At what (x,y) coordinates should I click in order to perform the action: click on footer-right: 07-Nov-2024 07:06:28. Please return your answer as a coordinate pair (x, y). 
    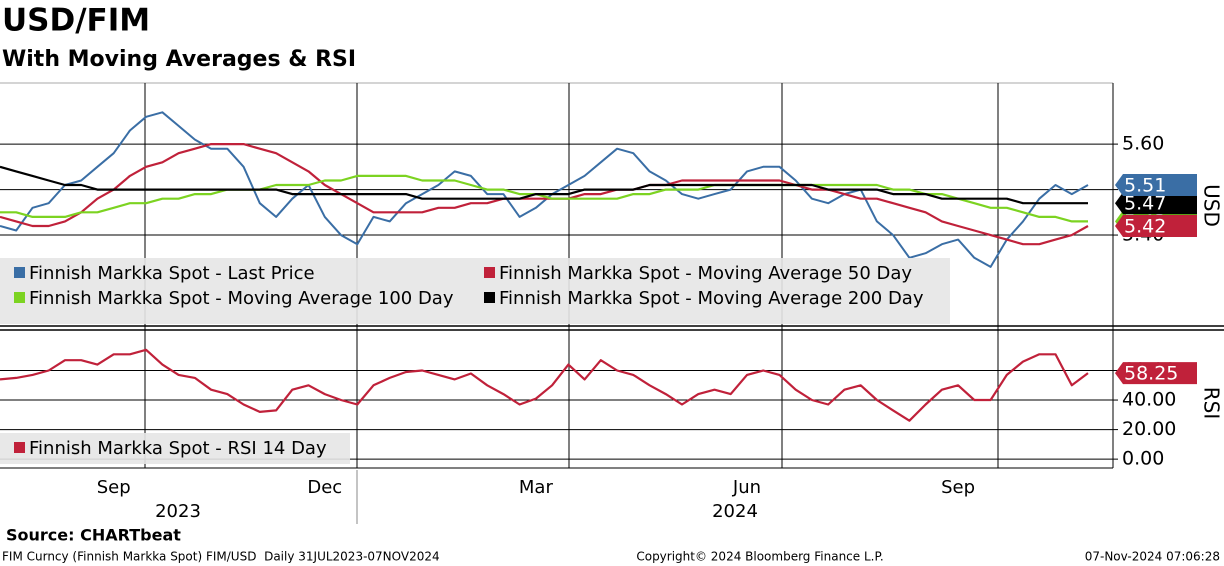
    Looking at the image, I should click on (1152, 557).